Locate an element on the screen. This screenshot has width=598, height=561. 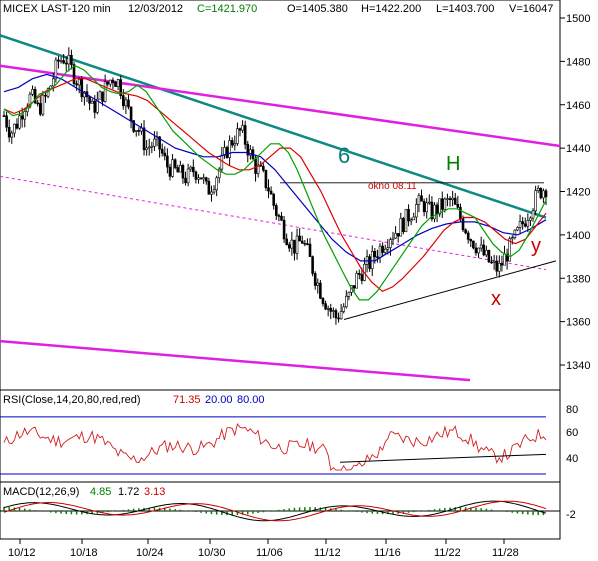
header-low: L=1403.700 is located at coordinates (465, 9).